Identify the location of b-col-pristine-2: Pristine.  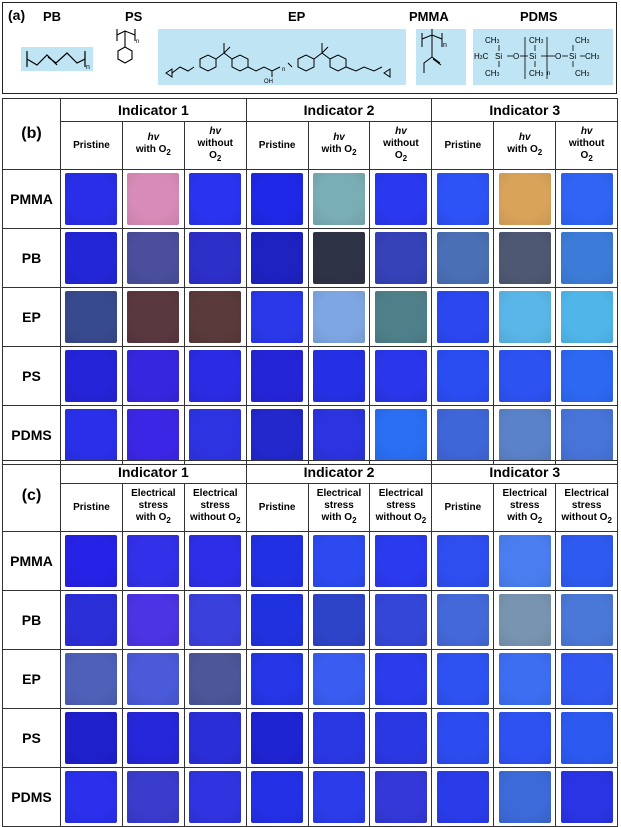
(277, 145).